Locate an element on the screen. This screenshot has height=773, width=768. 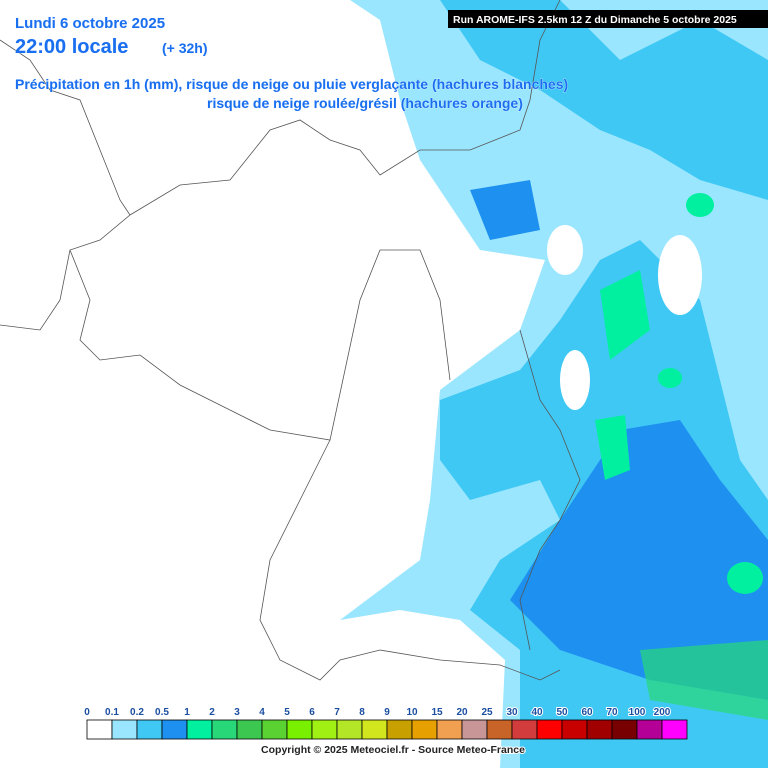
legend-label: 10 is located at coordinates (412, 712).